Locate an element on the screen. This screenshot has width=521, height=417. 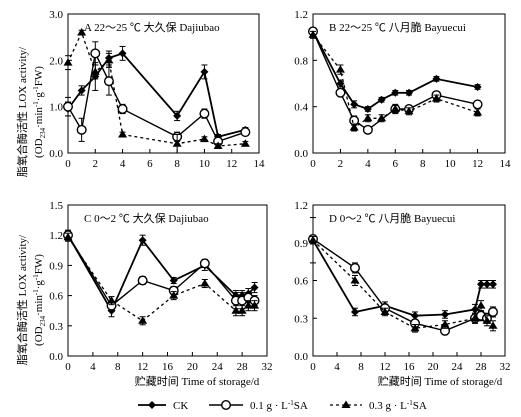
panel-title: B 22～25 ℃ 八月脆 Bayuecui is located at coordinates (397, 27).